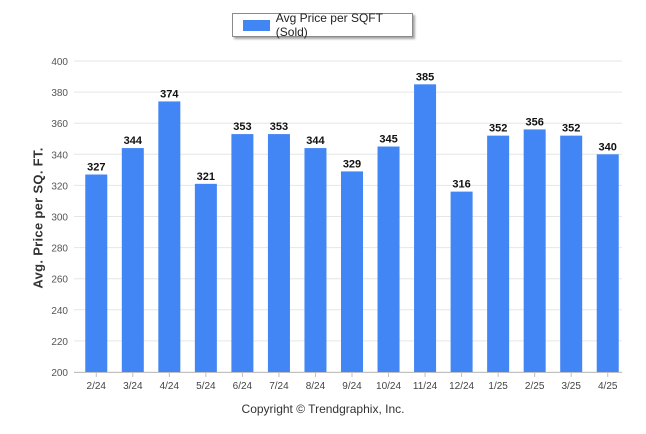 The image size is (646, 434). I want to click on x-tick-label: 7/24, so click(279, 386).